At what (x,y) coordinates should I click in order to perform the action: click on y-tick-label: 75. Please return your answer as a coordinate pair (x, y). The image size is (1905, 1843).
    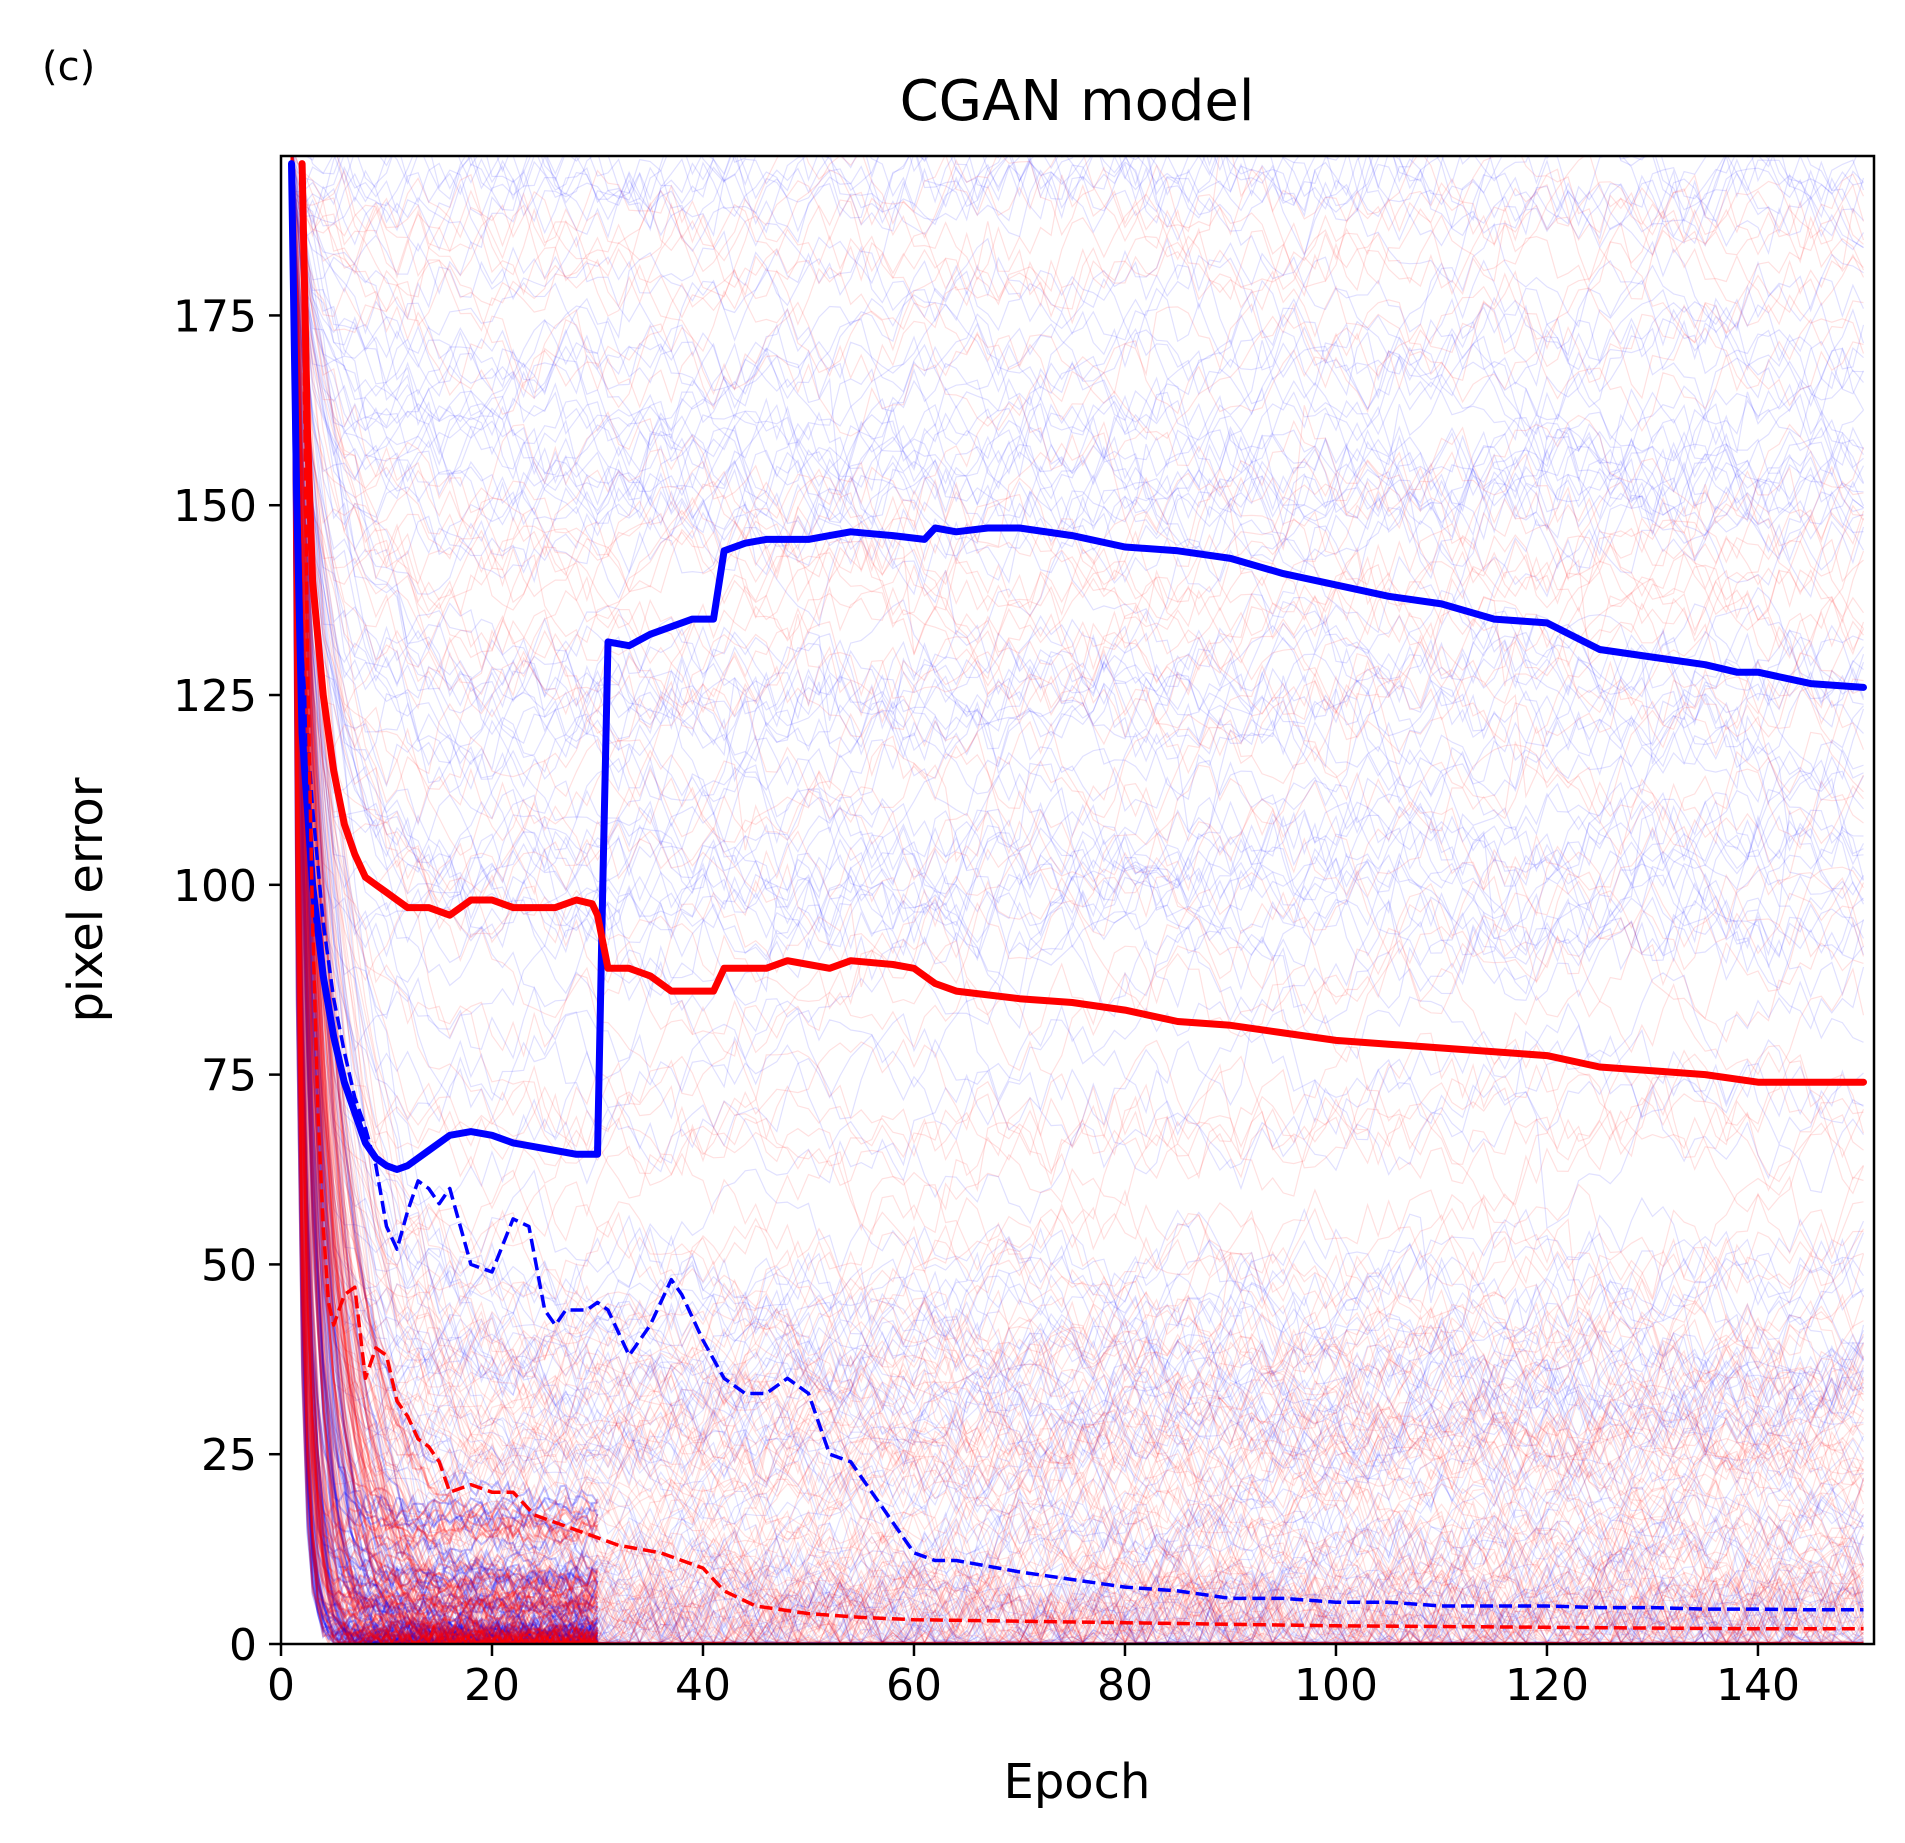
    Looking at the image, I should click on (229, 1076).